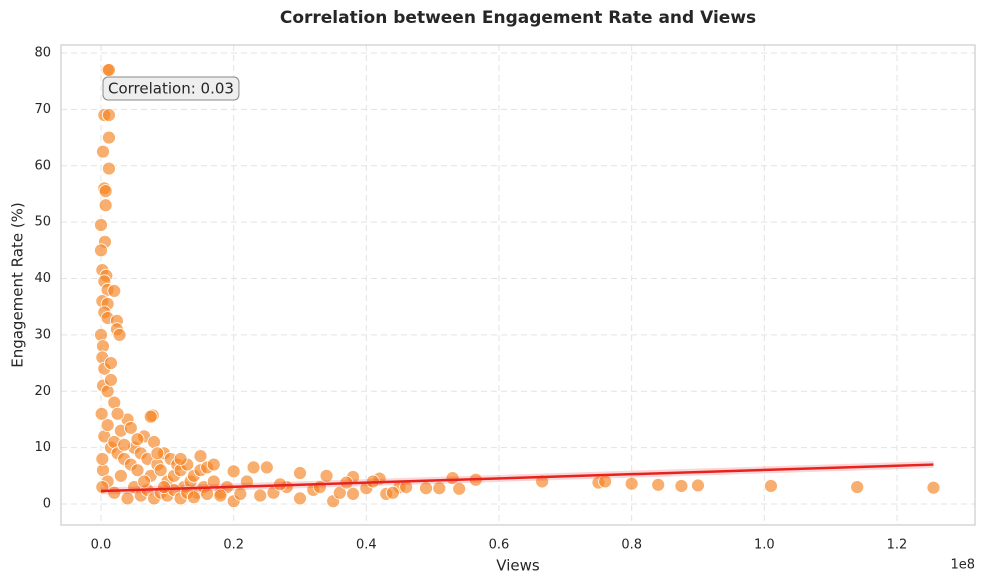 This screenshot has width=984, height=588. I want to click on x-tick-label: 0.8, so click(631, 545).